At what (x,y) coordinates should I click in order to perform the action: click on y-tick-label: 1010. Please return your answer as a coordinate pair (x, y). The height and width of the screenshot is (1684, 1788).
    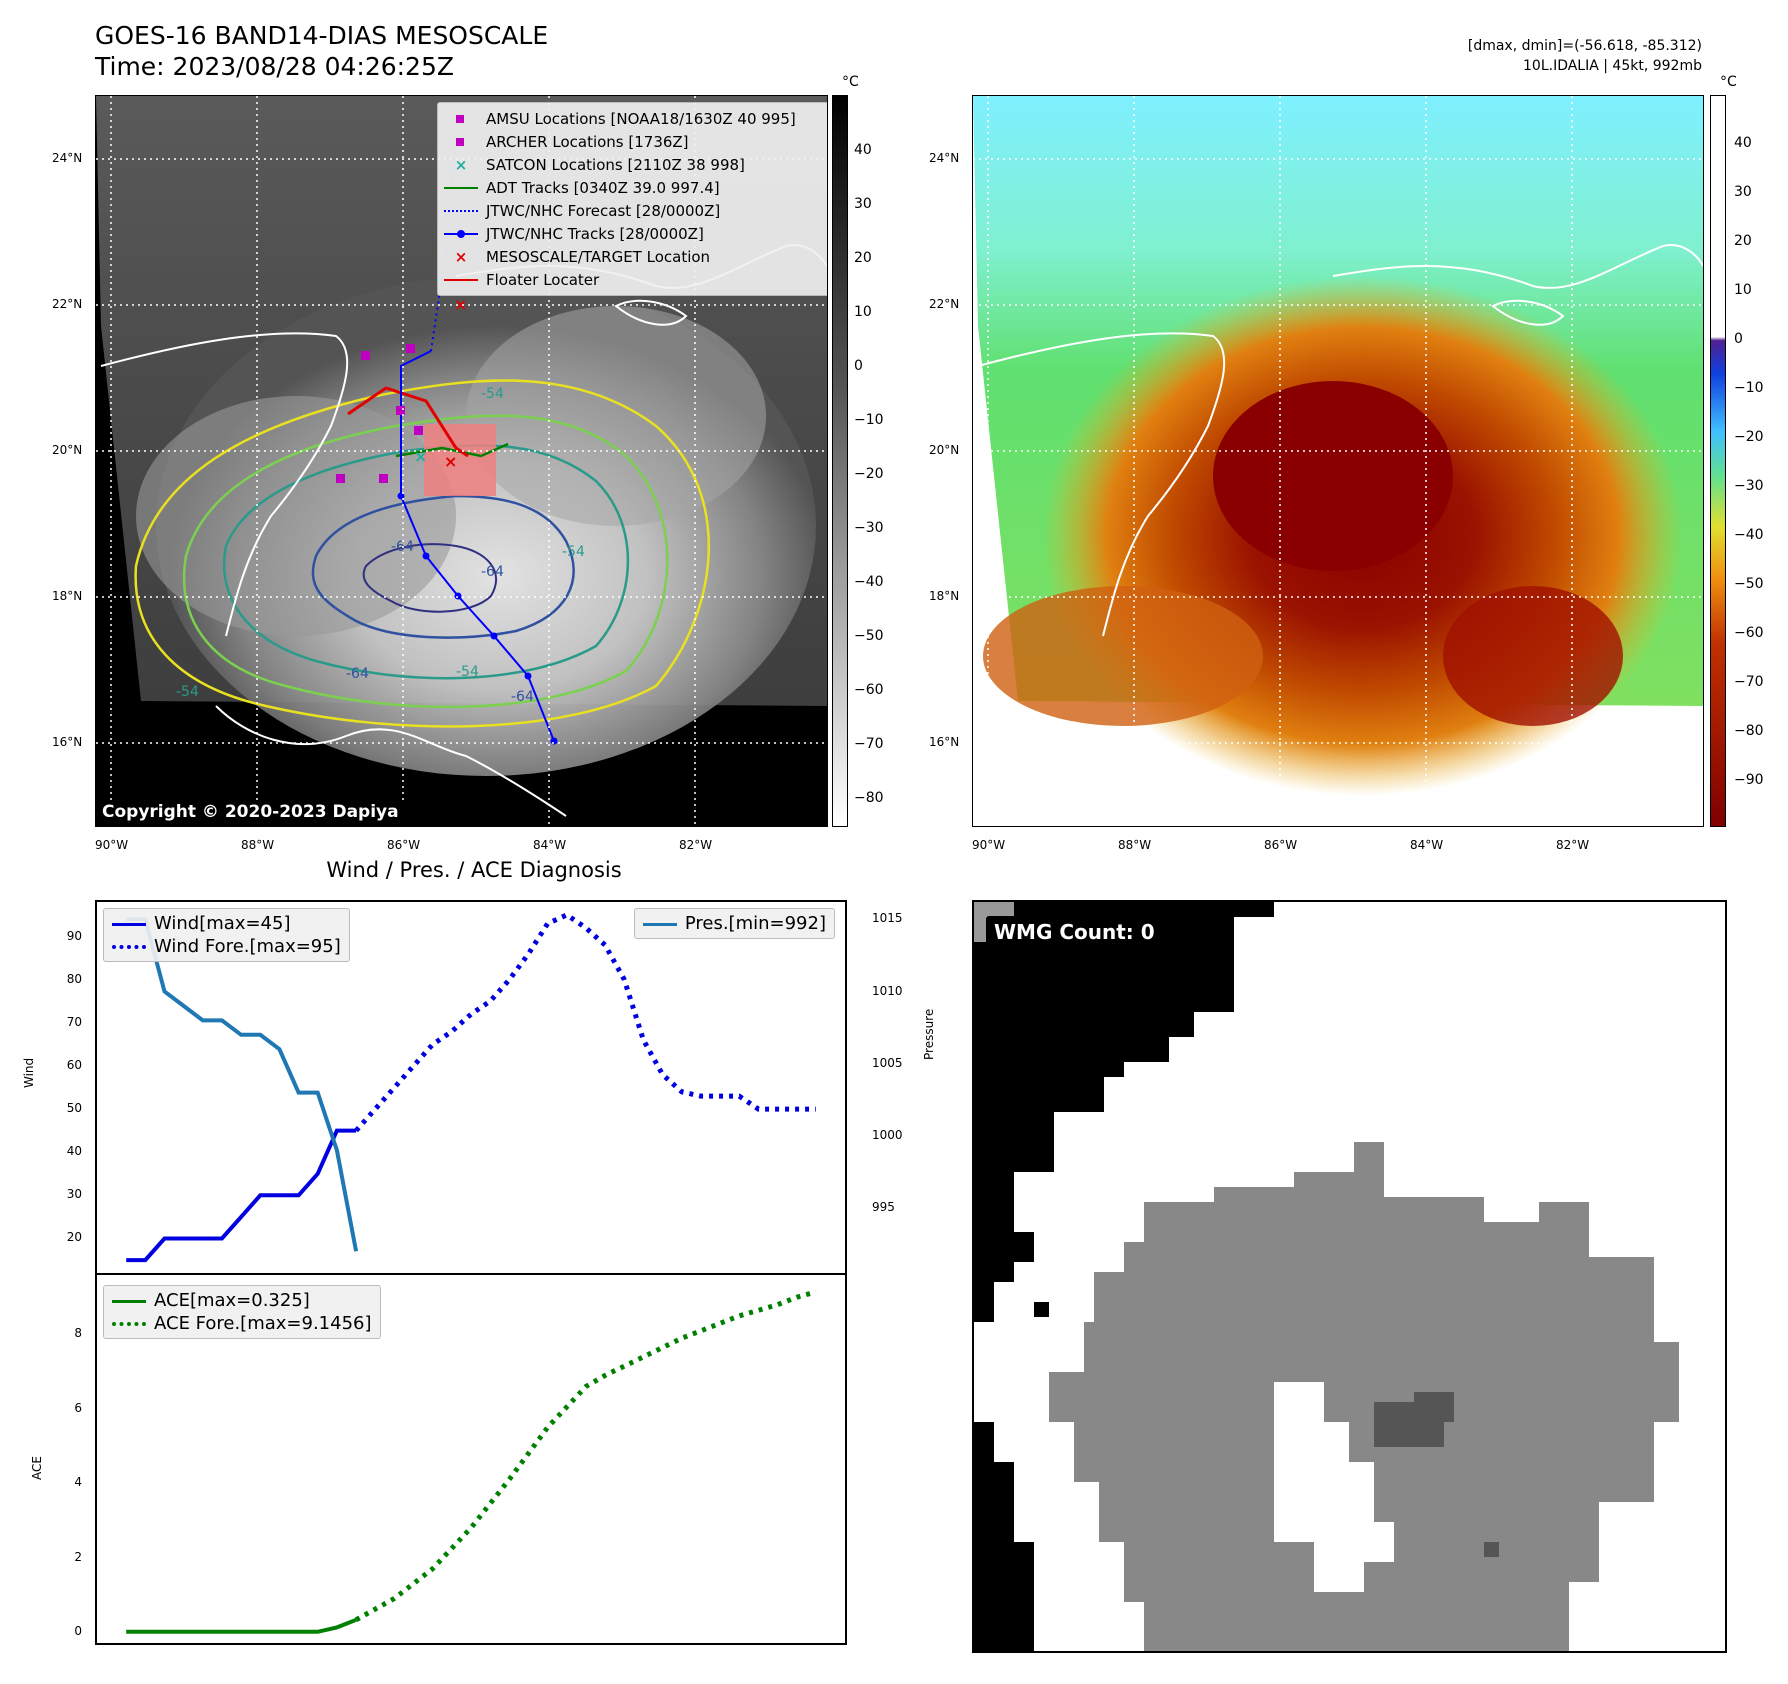
    Looking at the image, I should click on (887, 990).